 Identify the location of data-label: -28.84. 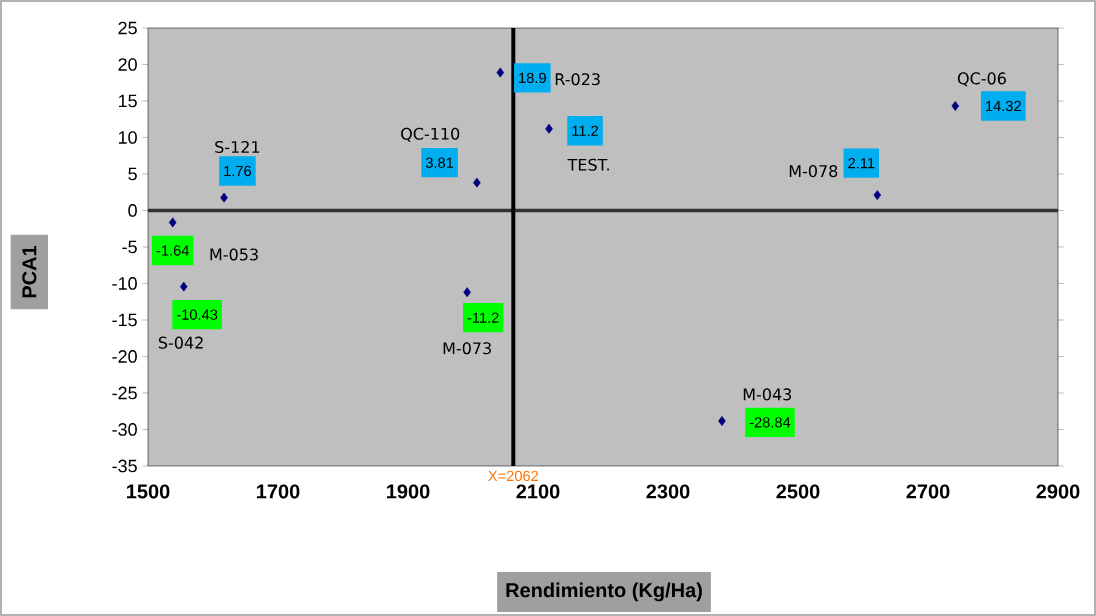
(770, 422).